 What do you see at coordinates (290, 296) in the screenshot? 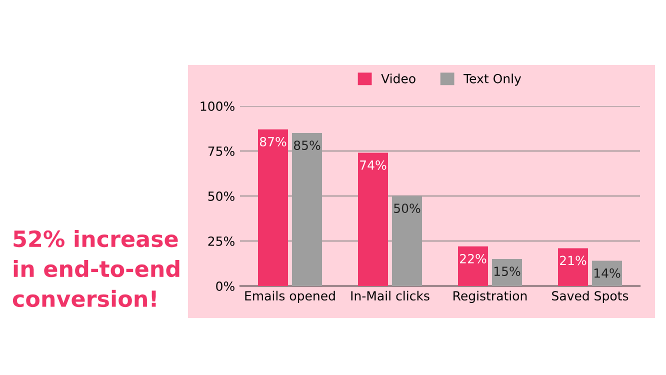
I see `x-tick-label: Emails opened` at bounding box center [290, 296].